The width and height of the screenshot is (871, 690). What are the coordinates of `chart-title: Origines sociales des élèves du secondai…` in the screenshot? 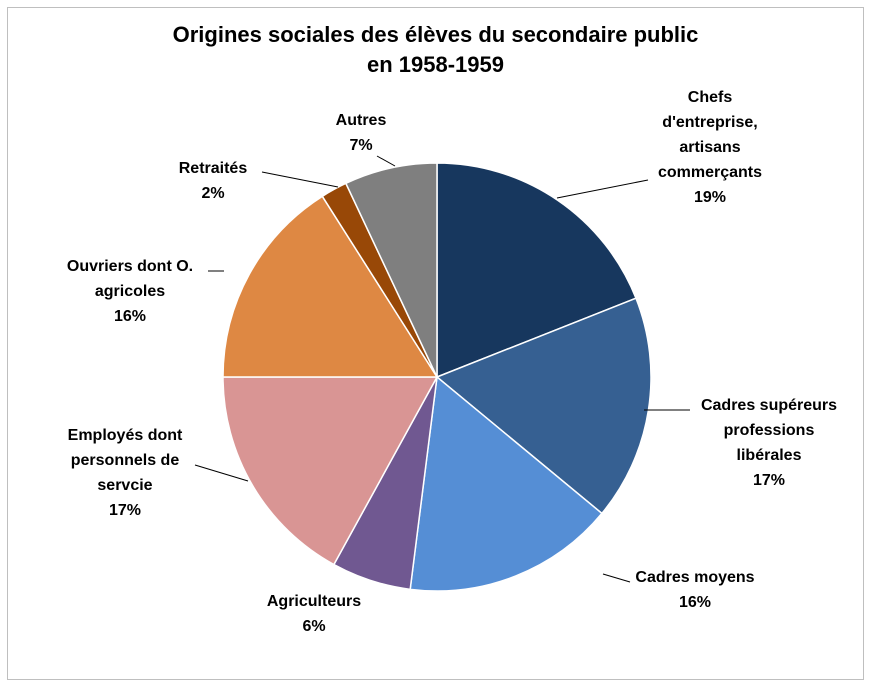 It's located at (435, 50).